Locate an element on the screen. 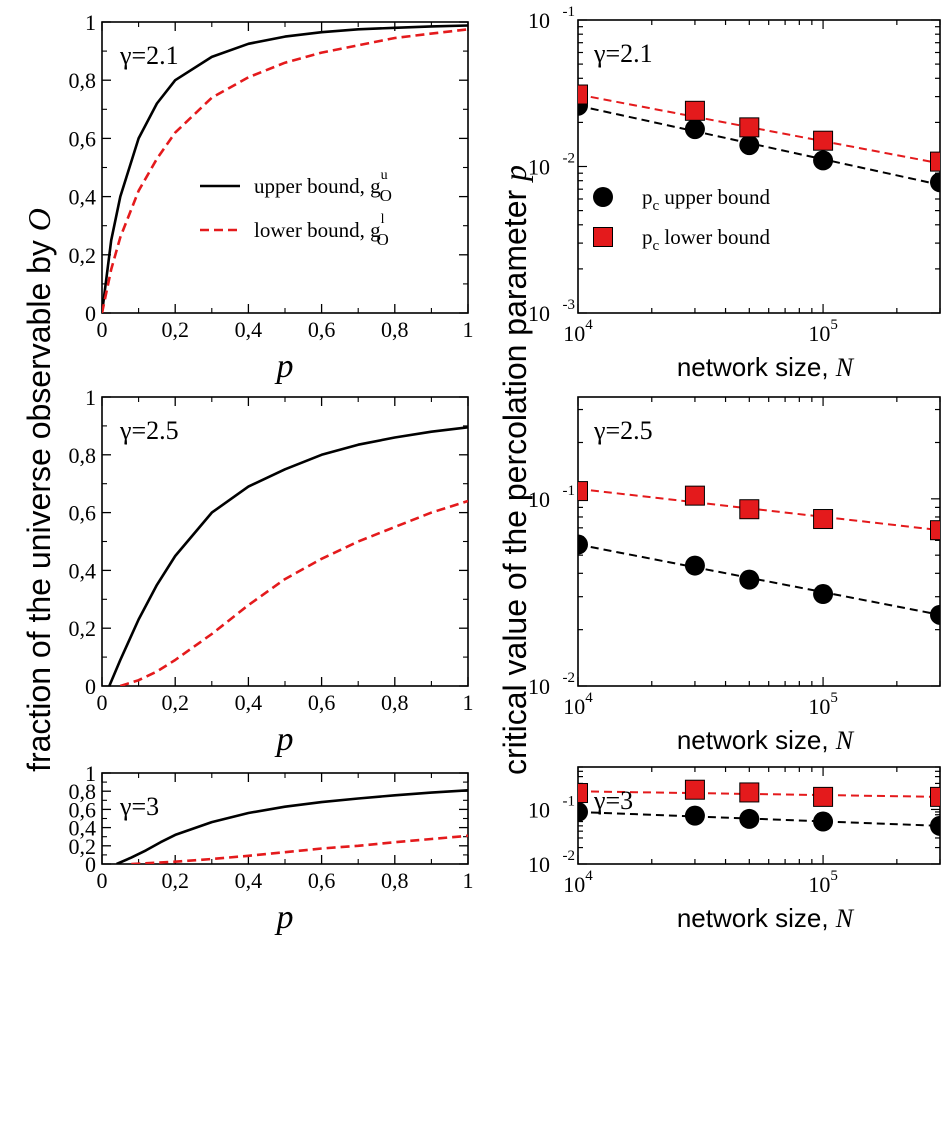 The image size is (943, 1137). x-tick-label: 0 is located at coordinates (102, 880).